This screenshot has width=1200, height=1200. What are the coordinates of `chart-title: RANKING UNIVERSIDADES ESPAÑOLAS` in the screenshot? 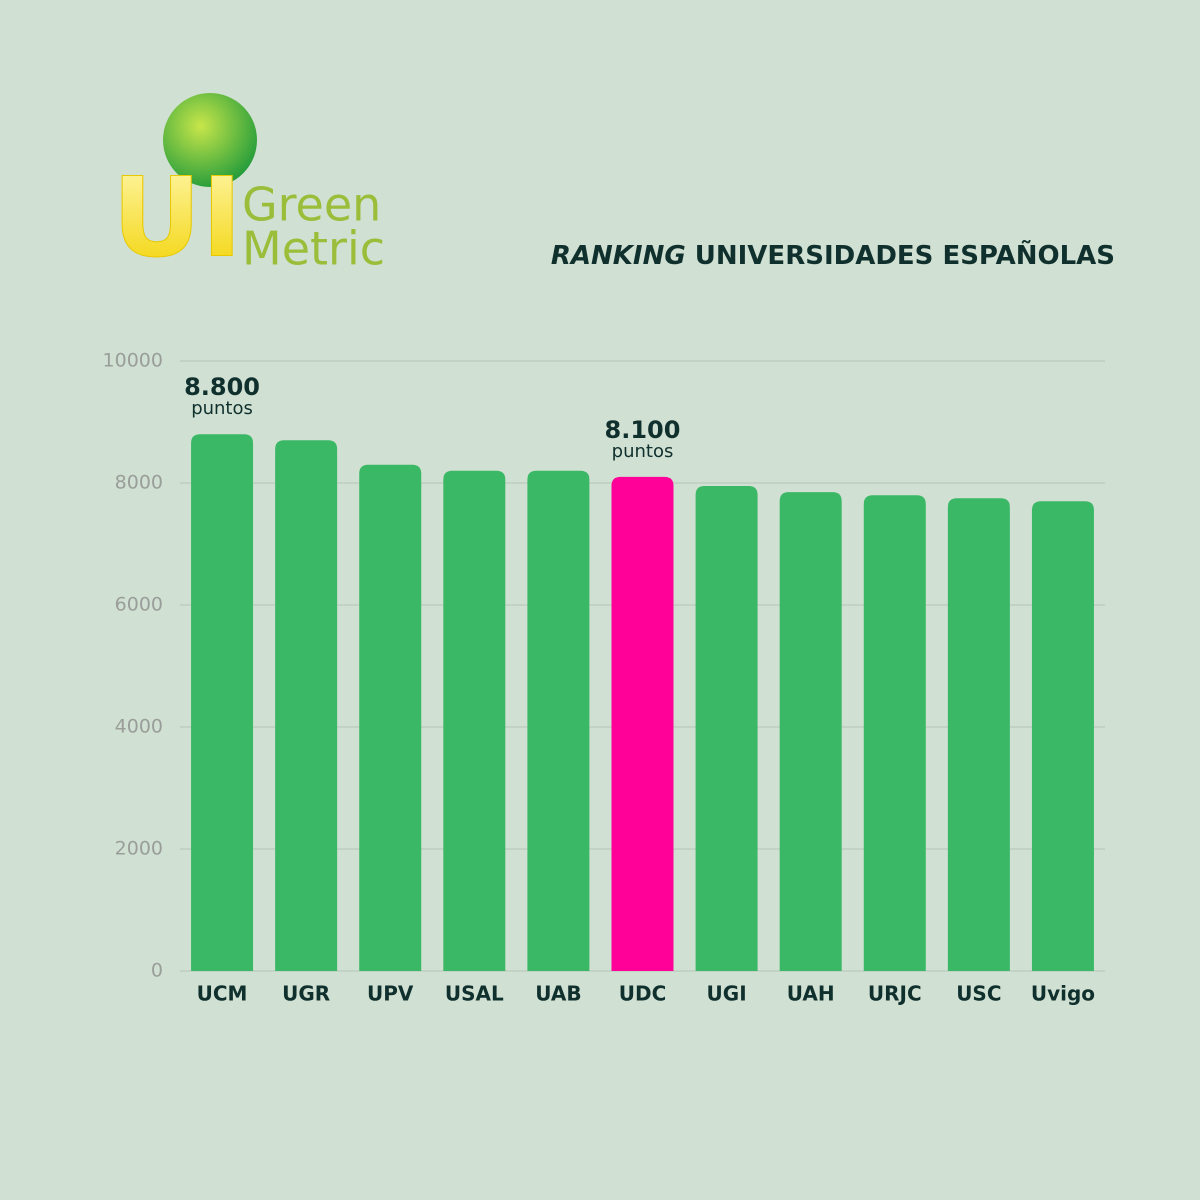 It's located at (833, 255).